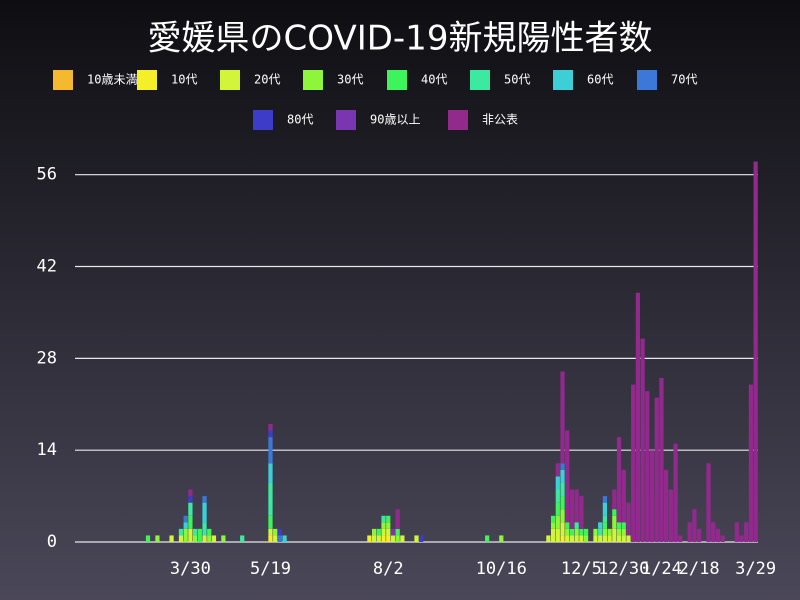  What do you see at coordinates (112, 80) in the screenshot?
I see `legend-label: 10歳未満` at bounding box center [112, 80].